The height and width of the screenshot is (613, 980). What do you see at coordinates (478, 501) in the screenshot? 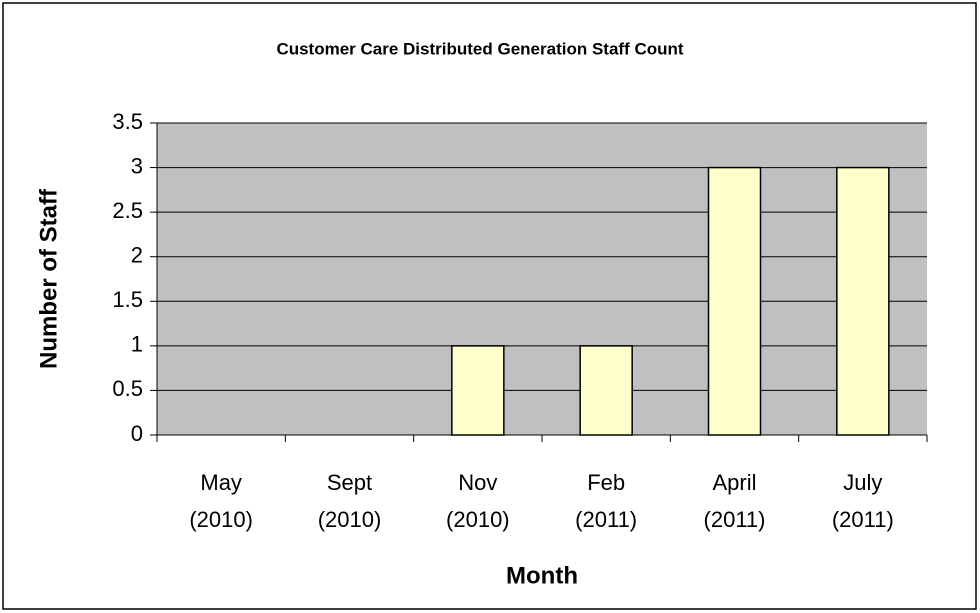
I see `x-tick-label: Nov (2010)` at bounding box center [478, 501].